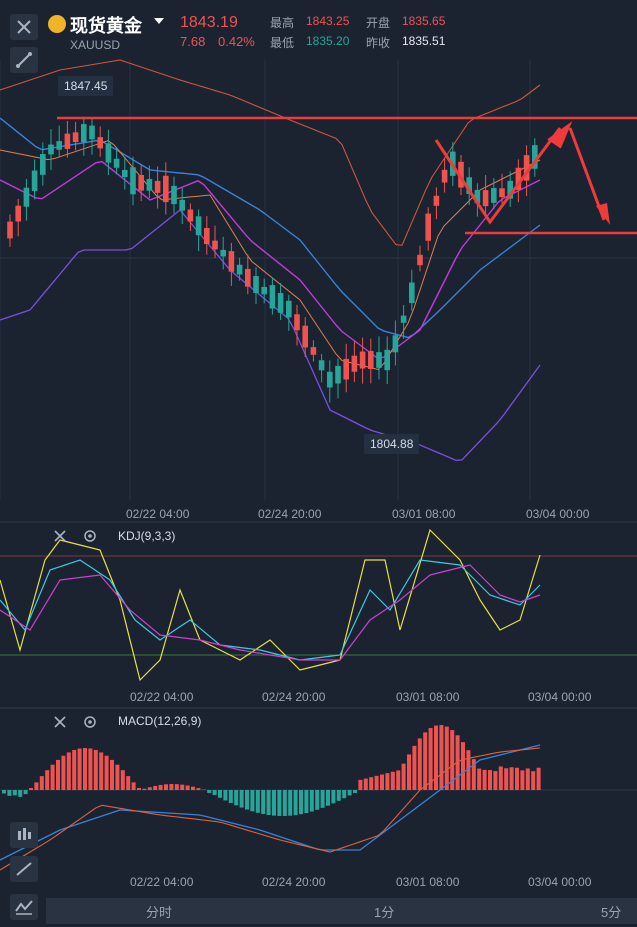 This screenshot has height=927, width=637. Describe the element at coordinates (24, 907) in the screenshot. I see `indicator-button` at that location.